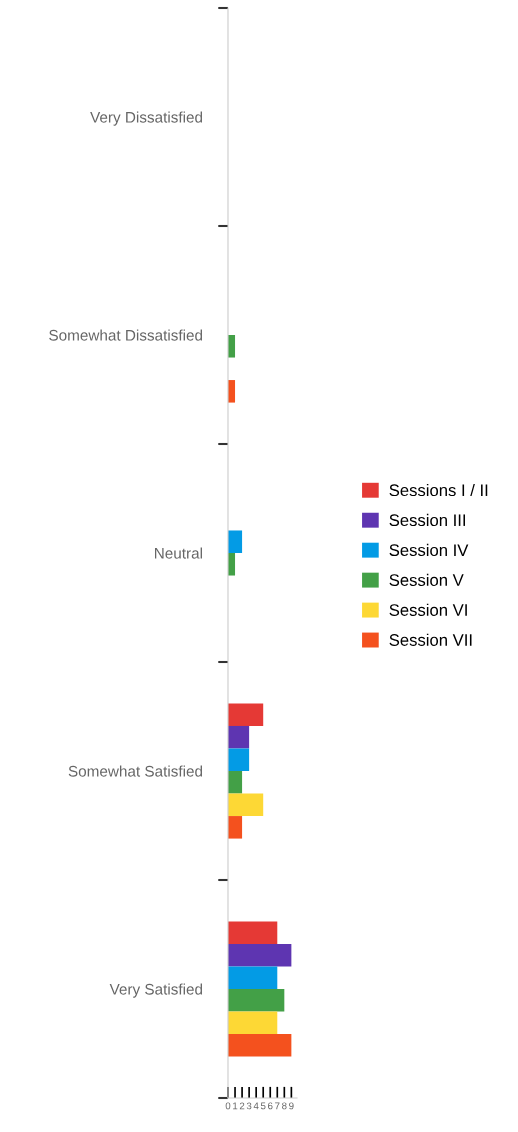 The height and width of the screenshot is (1132, 518). I want to click on legend-label: Session IV, so click(429, 550).